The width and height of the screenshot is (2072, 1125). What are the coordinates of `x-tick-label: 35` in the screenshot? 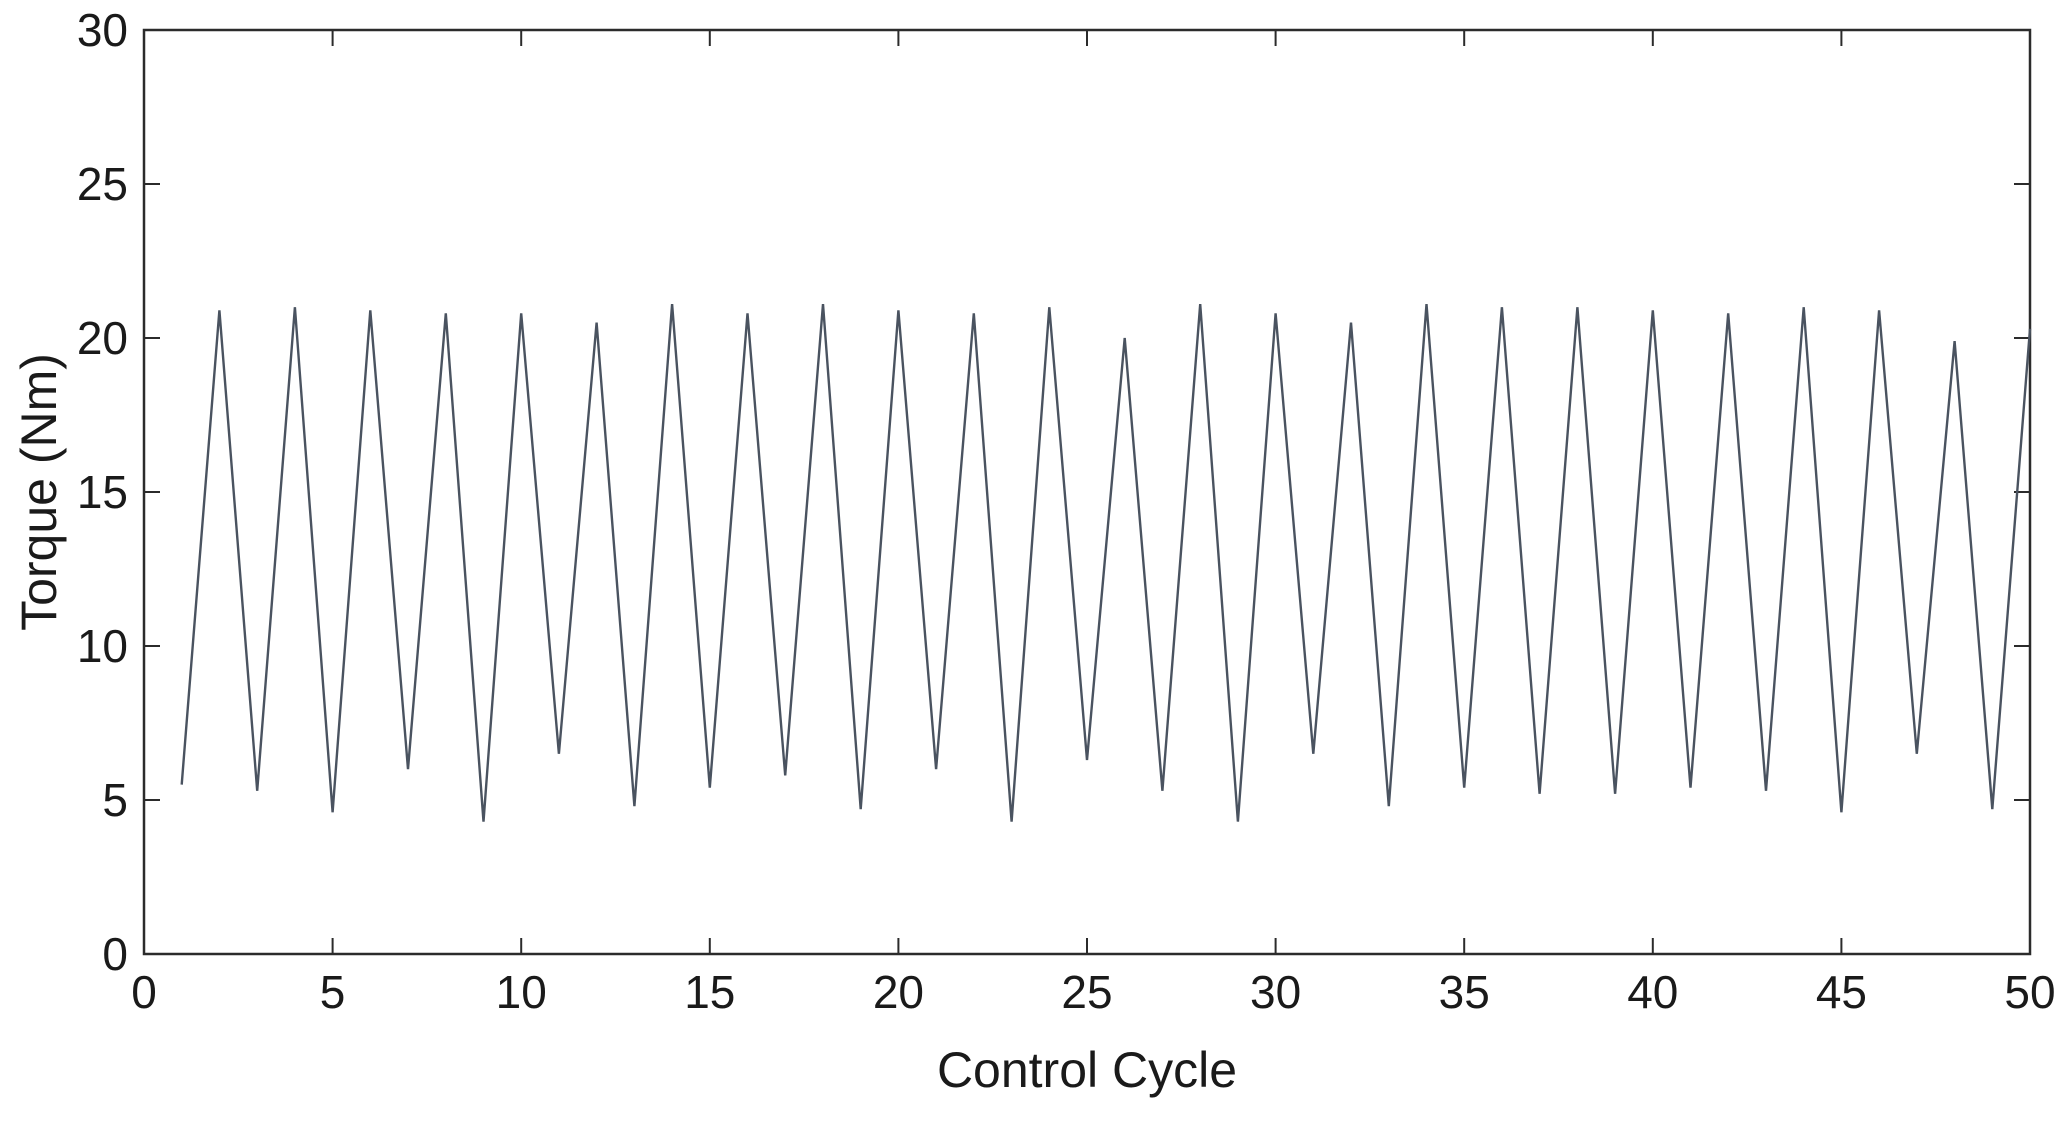 It's located at (1464, 992).